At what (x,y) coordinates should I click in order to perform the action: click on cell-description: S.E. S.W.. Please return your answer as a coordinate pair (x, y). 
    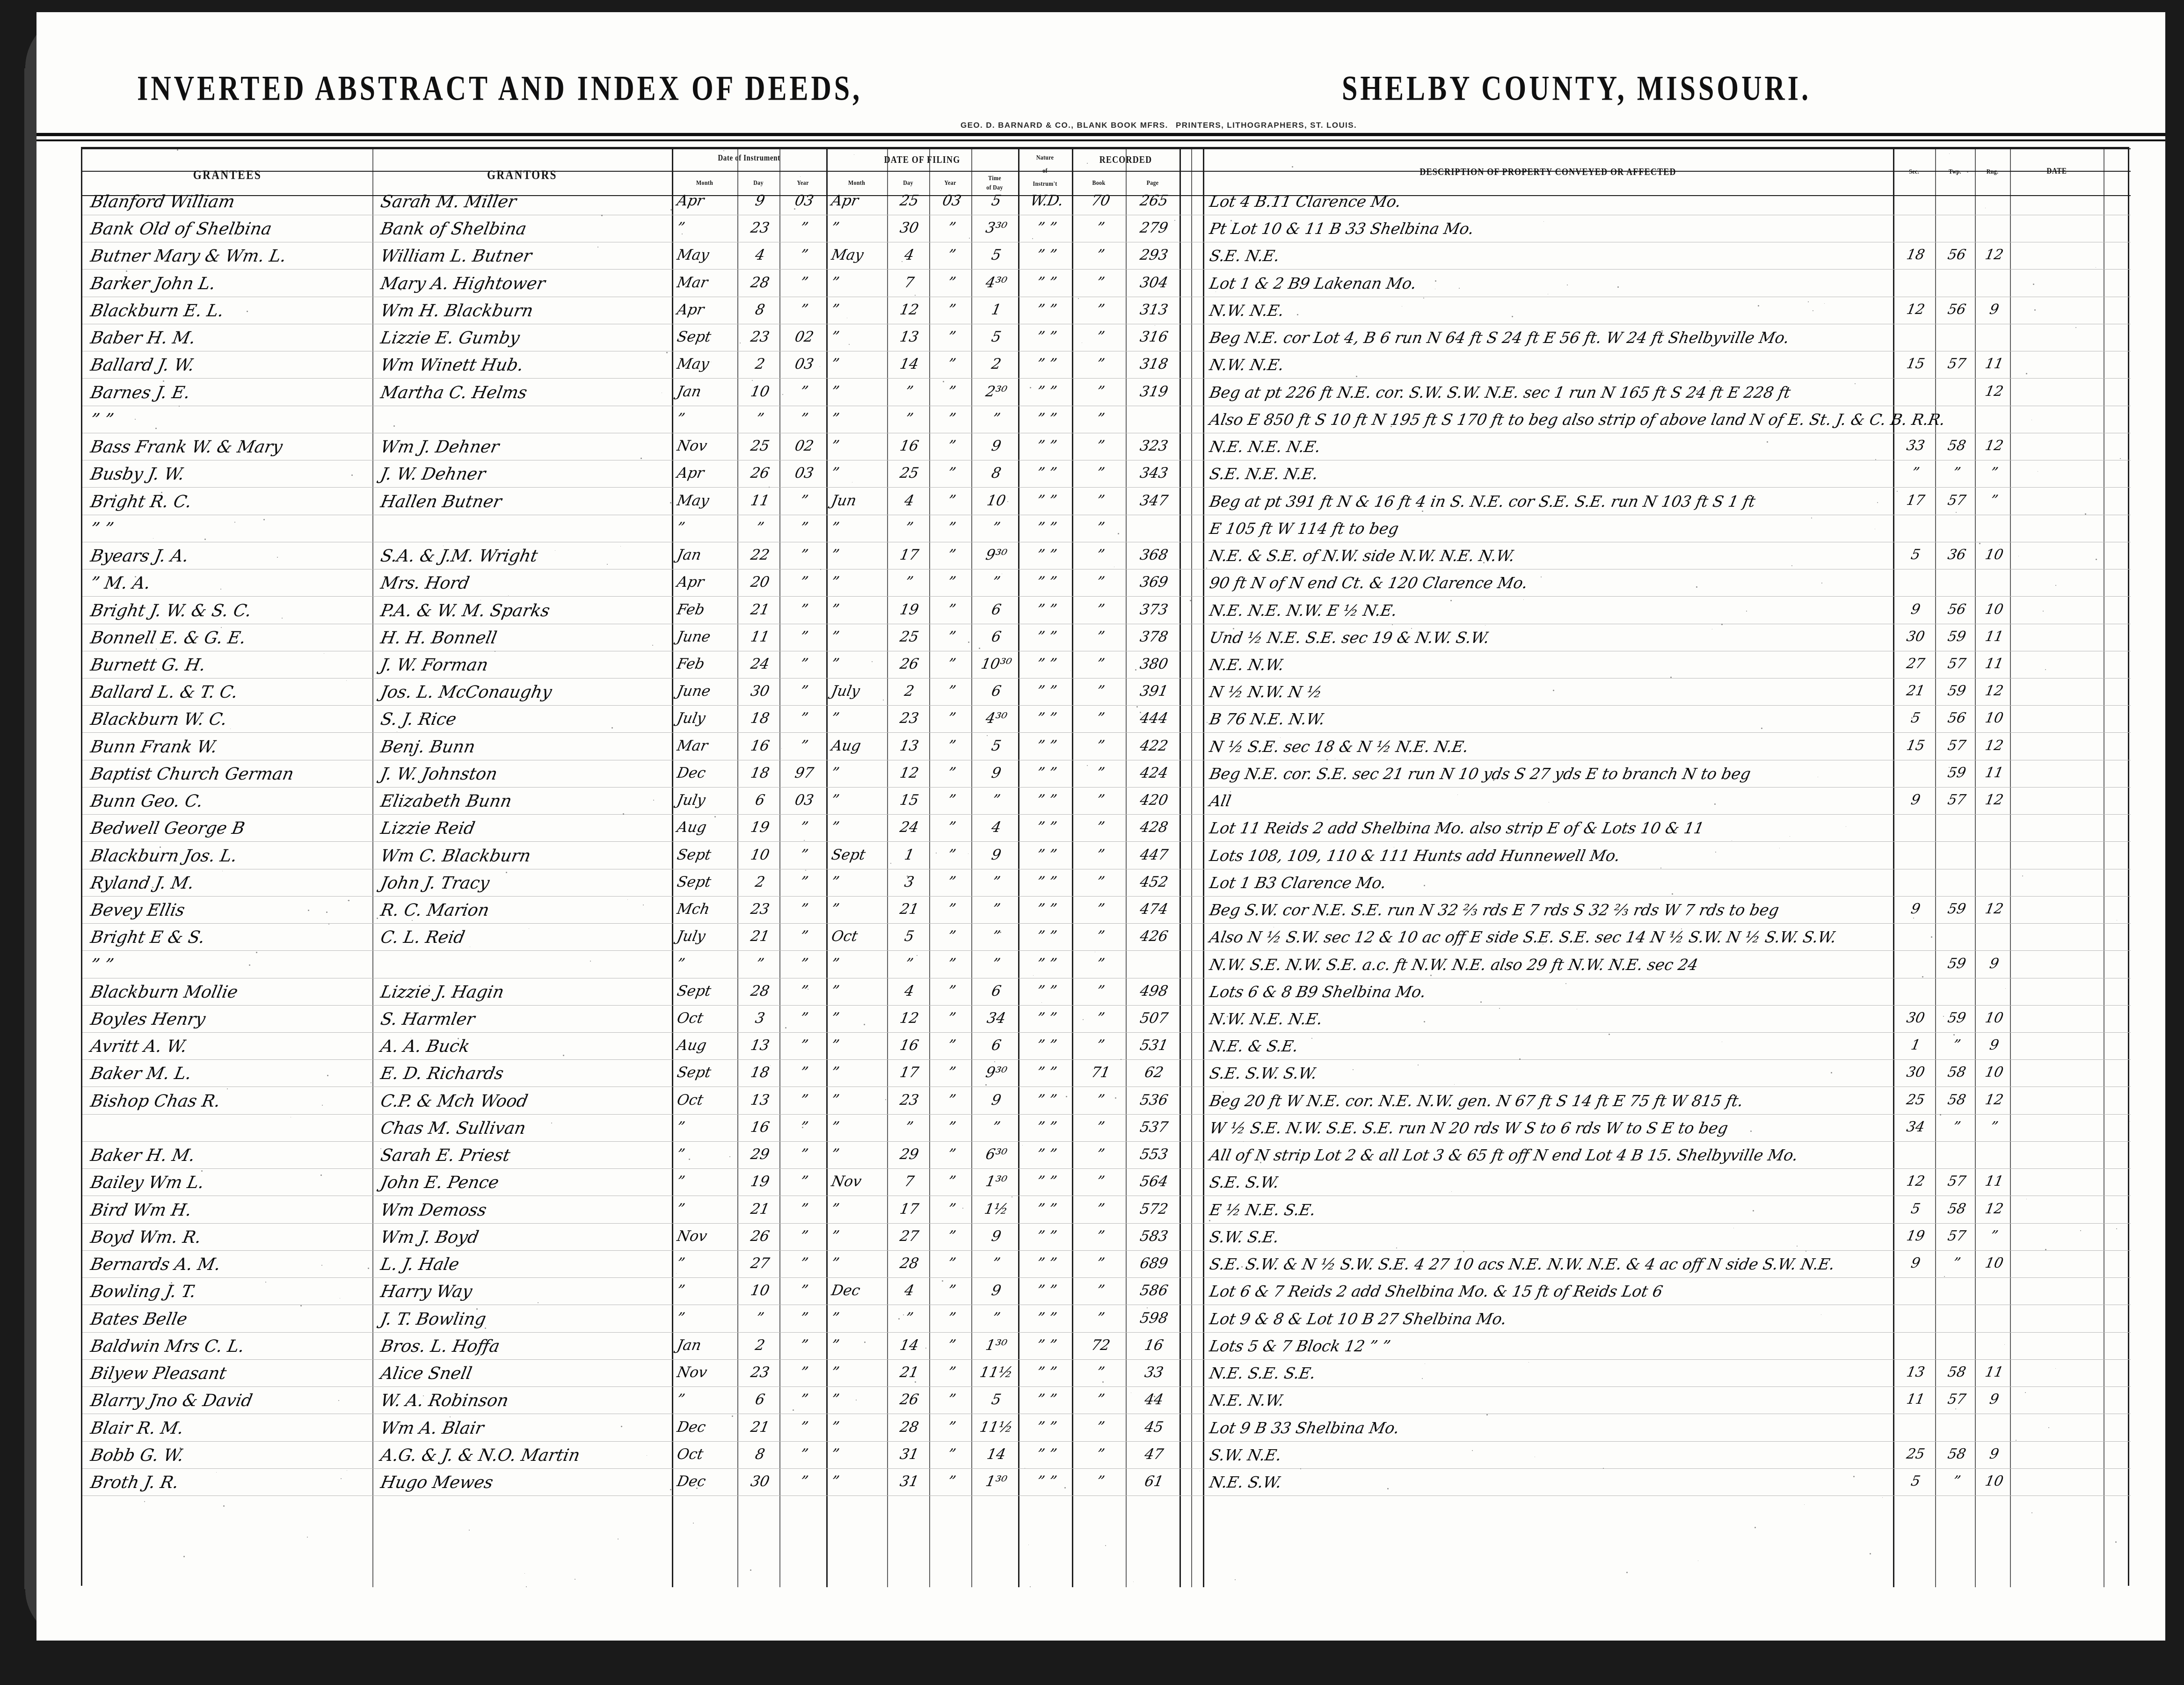
    Looking at the image, I should click on (1244, 1182).